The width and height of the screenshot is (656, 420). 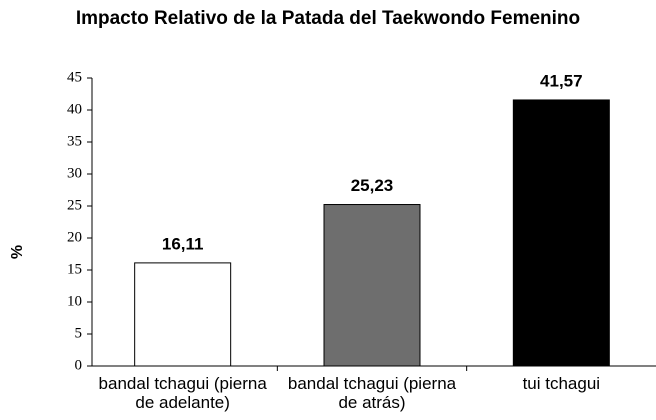 I want to click on data-label: 41,57, so click(x=561, y=80).